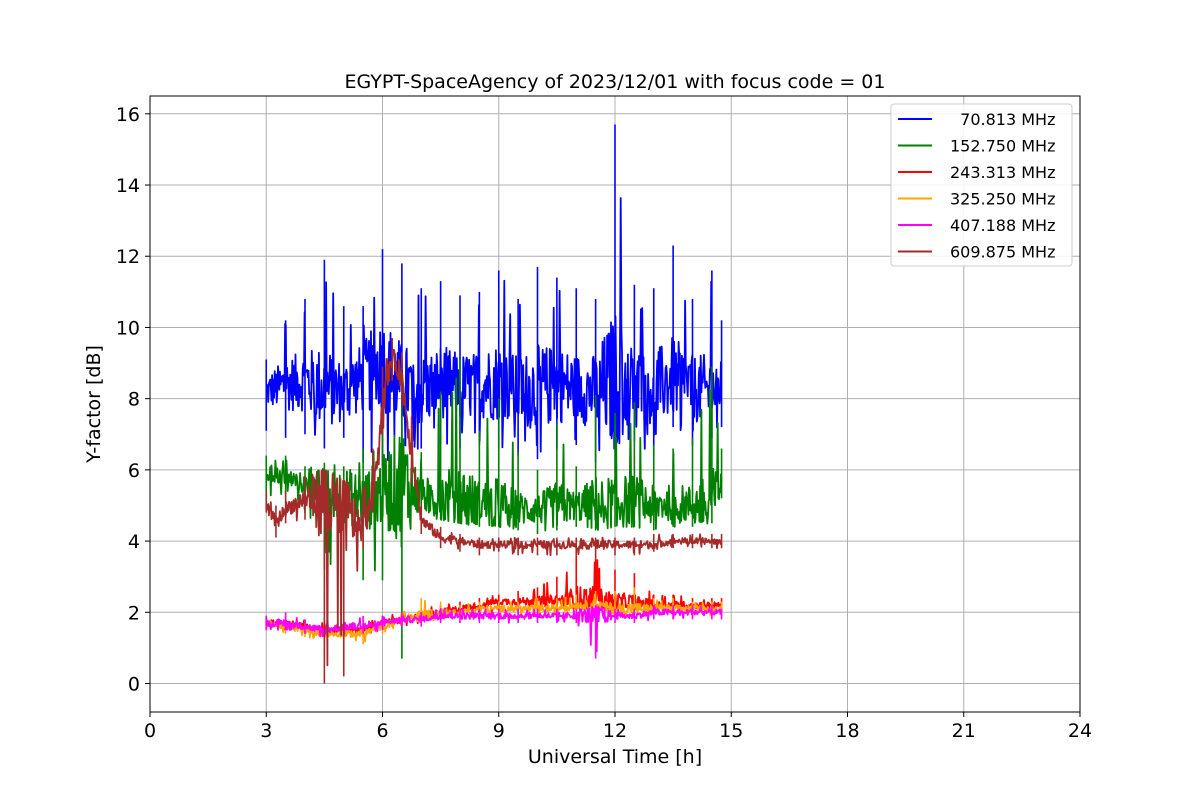  What do you see at coordinates (1002, 119) in the screenshot?
I see `legend-label: 70.813 MHz` at bounding box center [1002, 119].